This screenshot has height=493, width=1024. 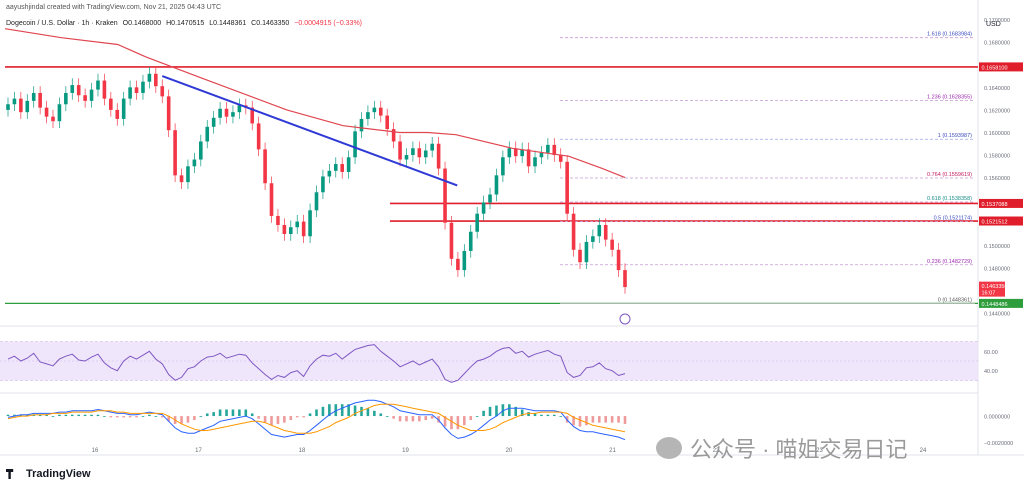 I want to click on macd-signal-line, so click(x=316, y=418).